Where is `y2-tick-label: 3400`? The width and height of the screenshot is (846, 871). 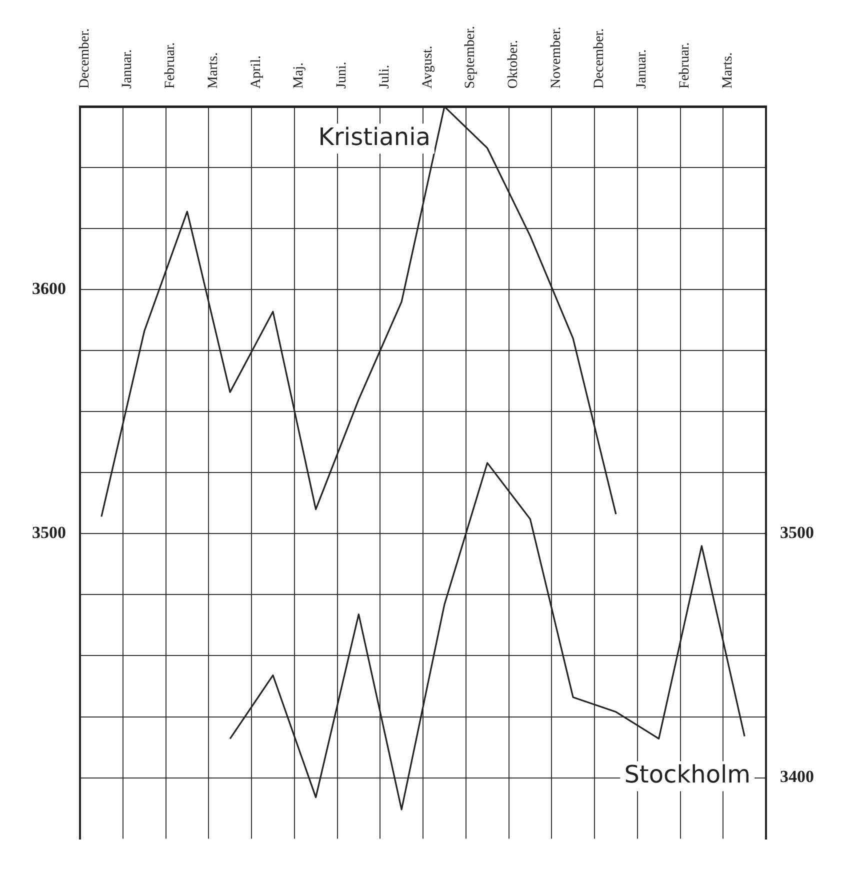 y2-tick-label: 3400 is located at coordinates (797, 776).